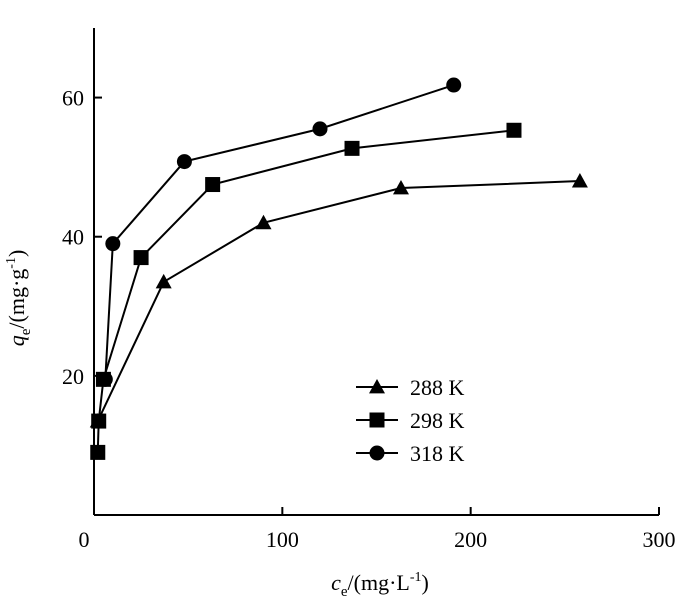  I want to click on legend-label-1: 298 K, so click(437, 420).